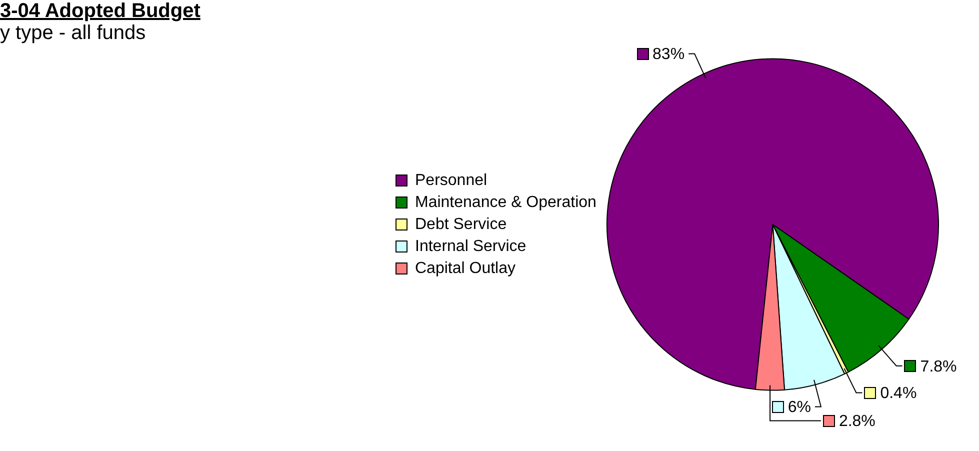 The image size is (979, 451). Describe the element at coordinates (465, 268) in the screenshot. I see `legend-label: Capital Outlay` at that location.